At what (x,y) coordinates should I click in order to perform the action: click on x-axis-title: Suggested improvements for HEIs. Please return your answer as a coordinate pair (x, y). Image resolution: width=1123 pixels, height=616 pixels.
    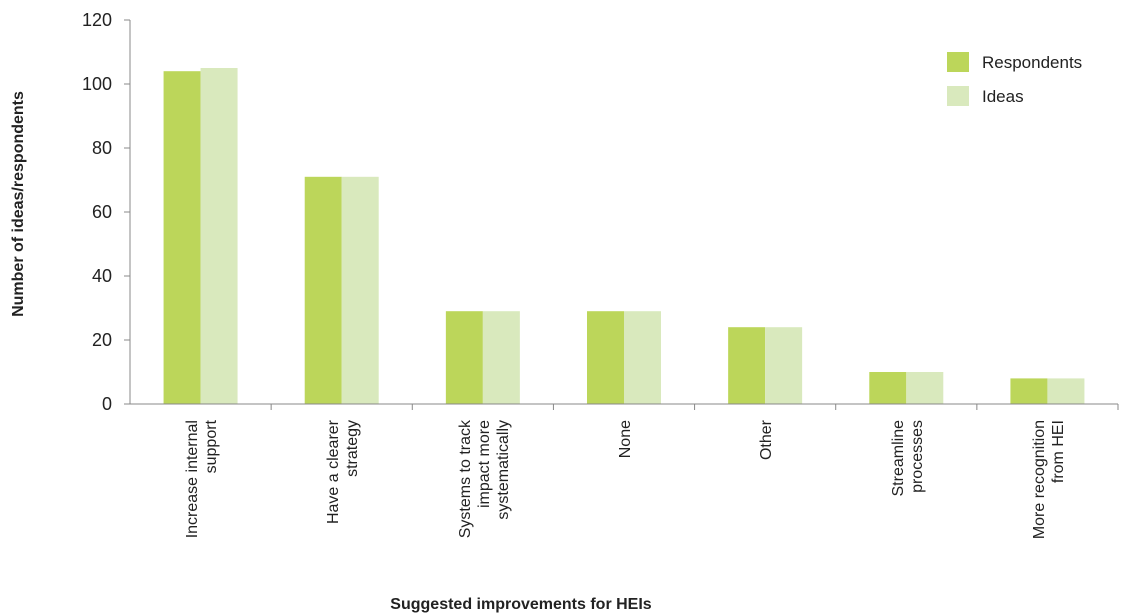
    Looking at the image, I should click on (520, 604).